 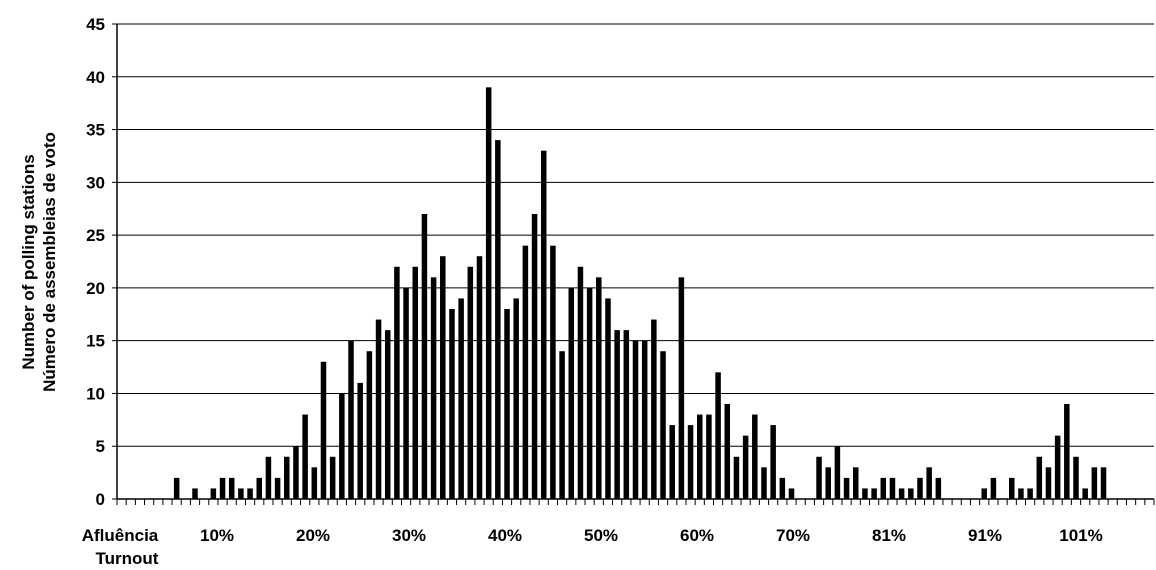 I want to click on x-tick-labels: 10% 20% 30% 40% 50% 60% 70% 81% 91% 101%, so click(x=651, y=535).